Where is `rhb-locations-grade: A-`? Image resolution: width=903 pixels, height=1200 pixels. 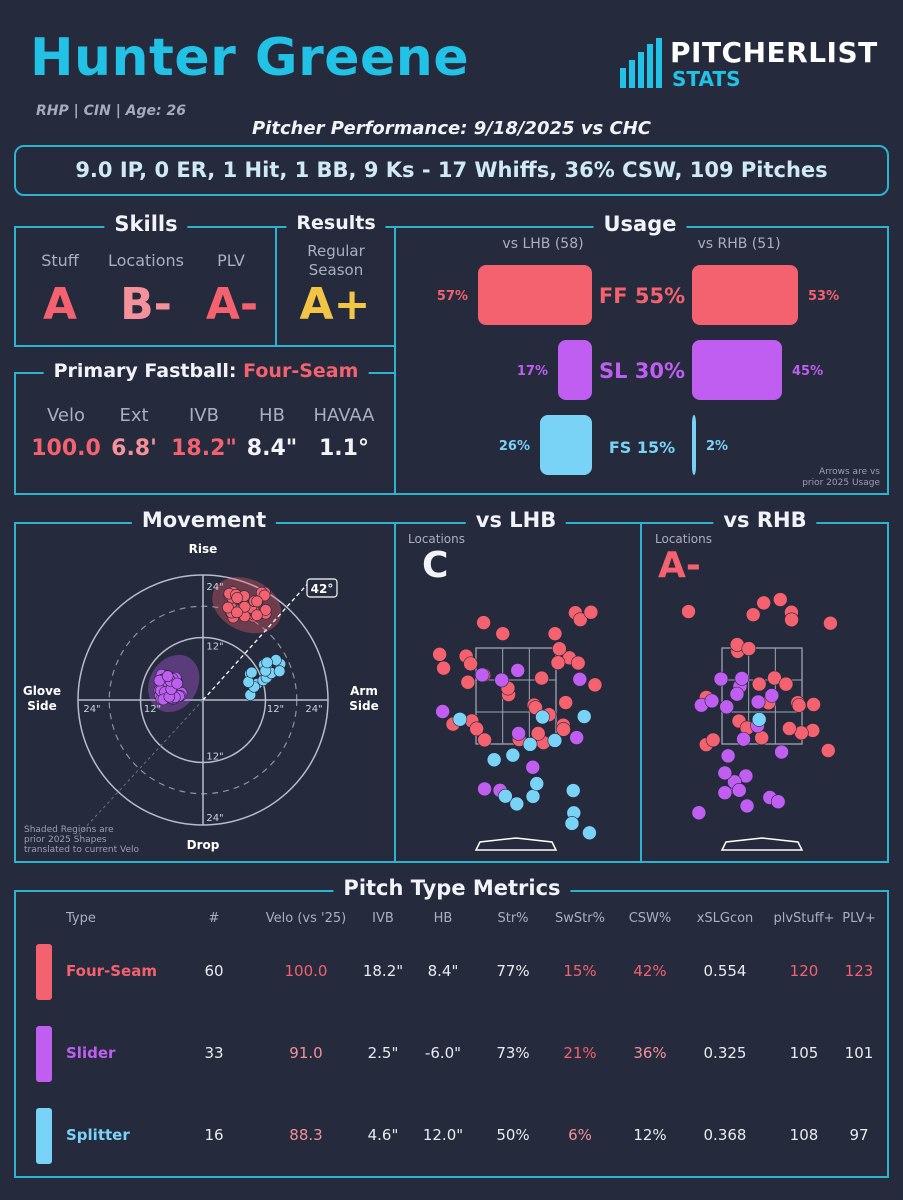 rhb-locations-grade: A- is located at coordinates (679, 565).